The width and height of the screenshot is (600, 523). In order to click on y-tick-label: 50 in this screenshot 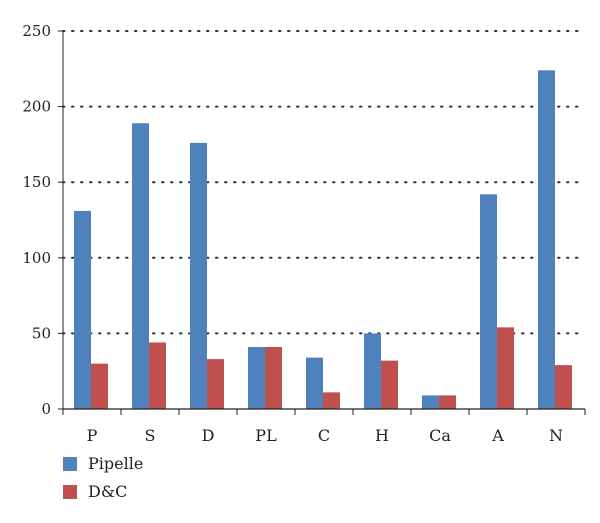, I will do `click(41, 333)`.